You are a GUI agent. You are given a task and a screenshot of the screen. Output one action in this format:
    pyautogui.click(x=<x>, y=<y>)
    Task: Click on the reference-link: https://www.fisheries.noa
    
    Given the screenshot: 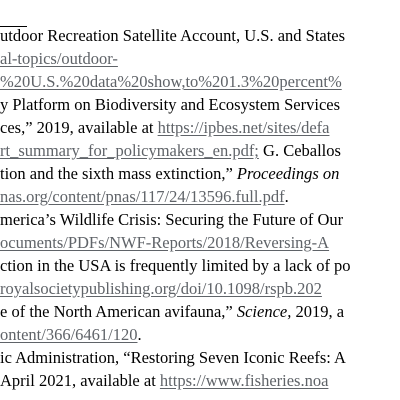 What is the action you would take?
    pyautogui.click(x=244, y=380)
    